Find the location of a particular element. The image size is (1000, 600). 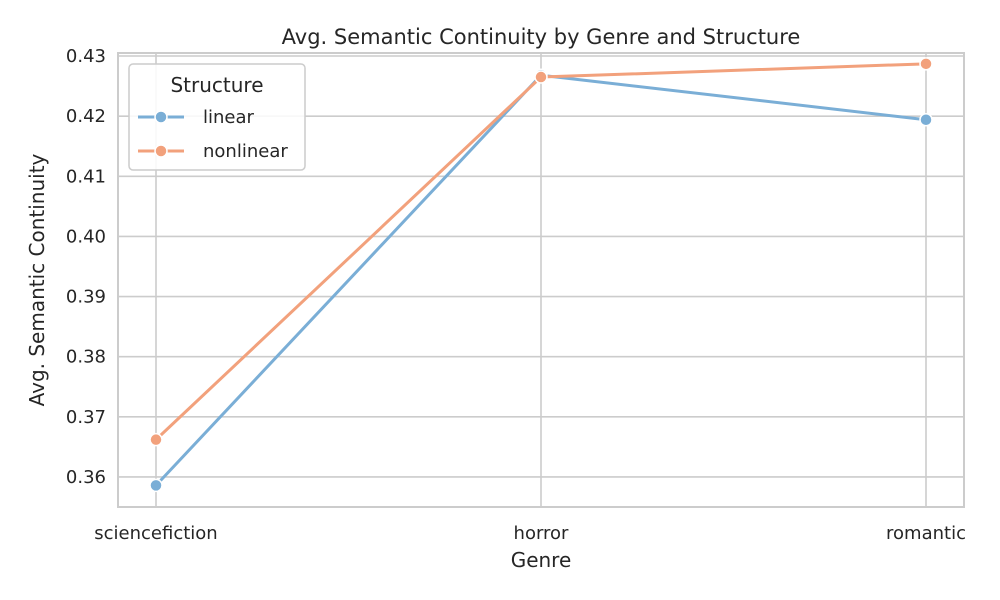

y-tick-labels: 0.36 0.37 0.38 0.39 0.40 0.41 0.42 0.43 is located at coordinates (86, 267).